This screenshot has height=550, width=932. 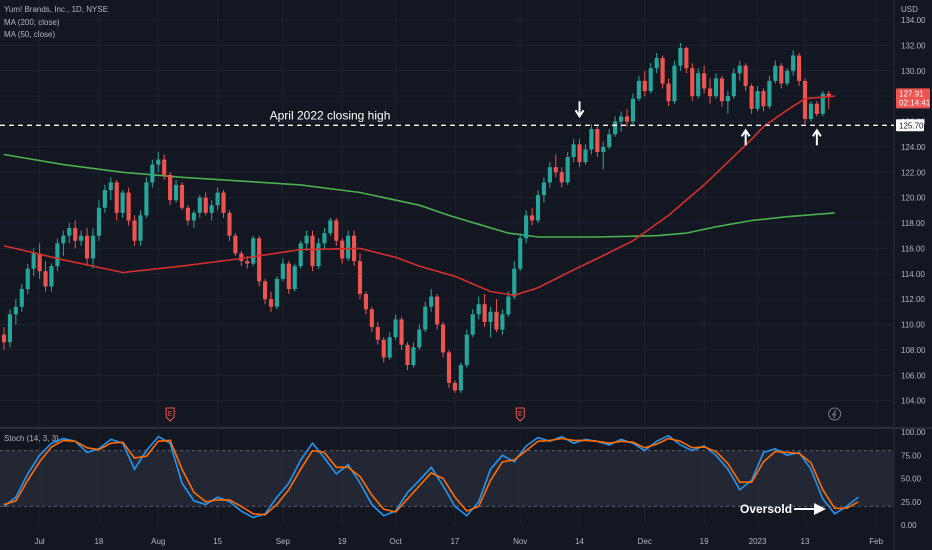 I want to click on stoch-axis-labels: 0.00 25.00 50.00 75.00 100.00, so click(x=913, y=479).